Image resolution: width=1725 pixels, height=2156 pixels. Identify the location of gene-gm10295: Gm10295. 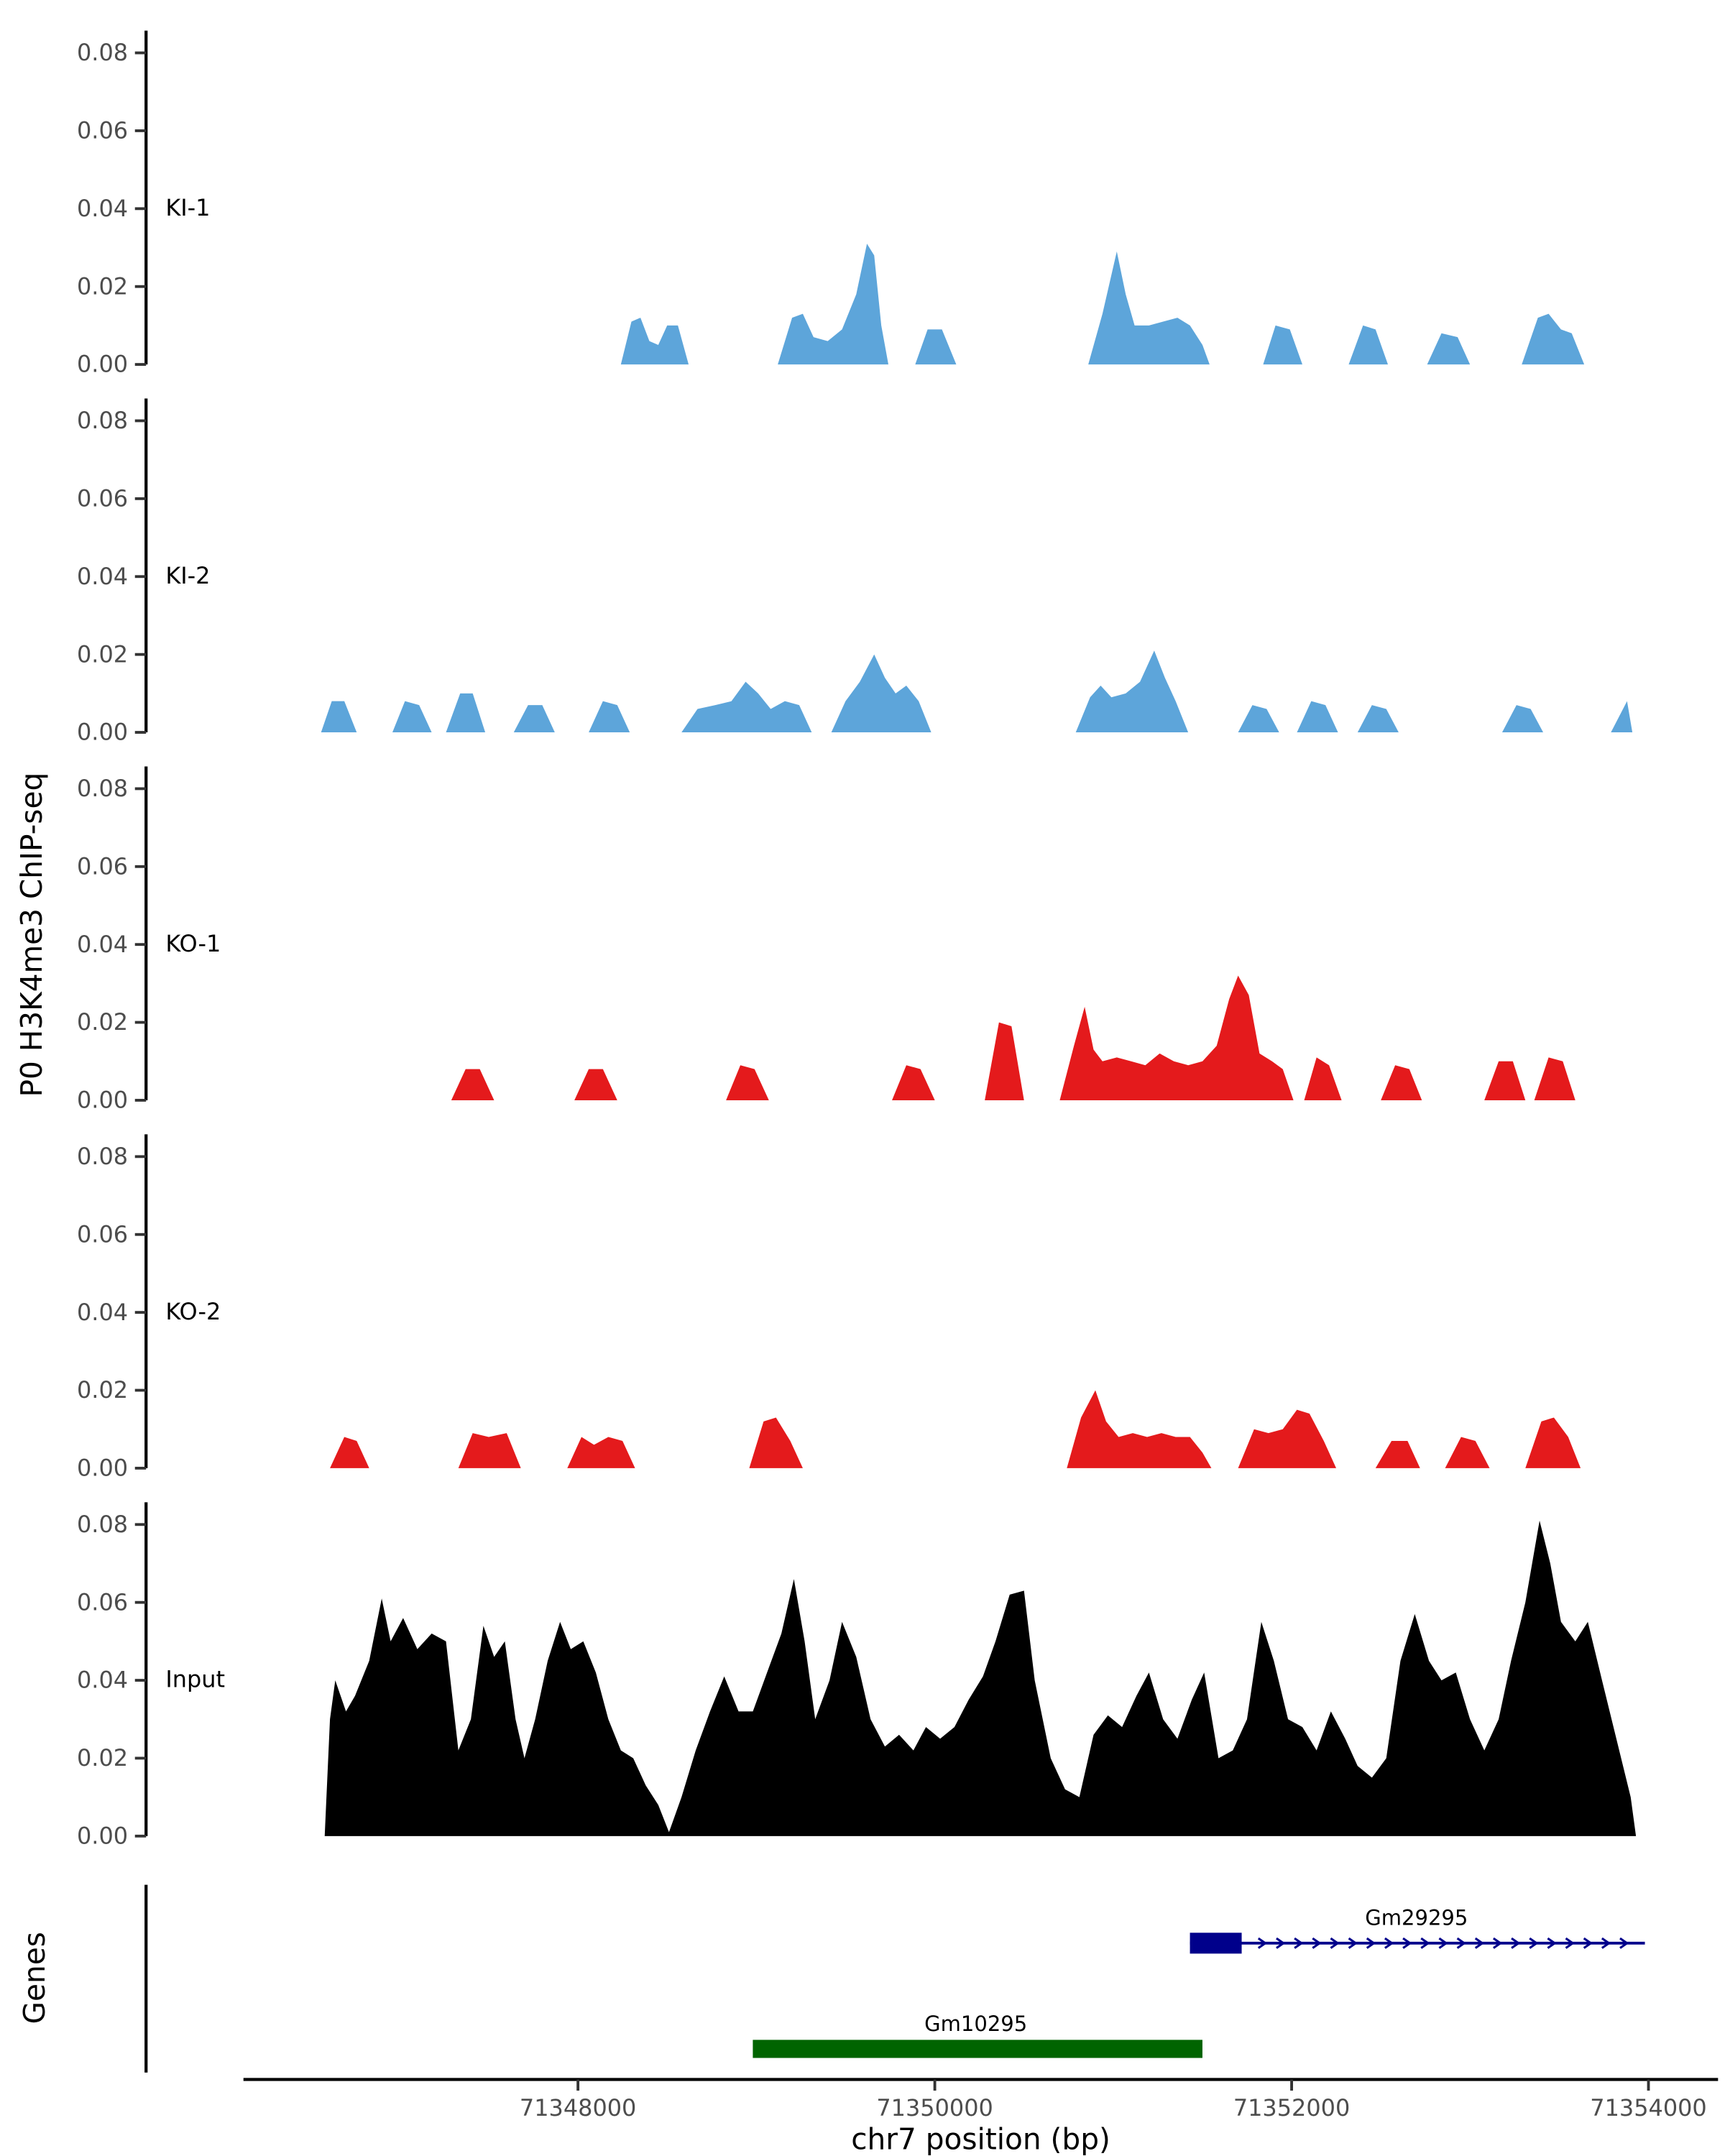
(977, 2035).